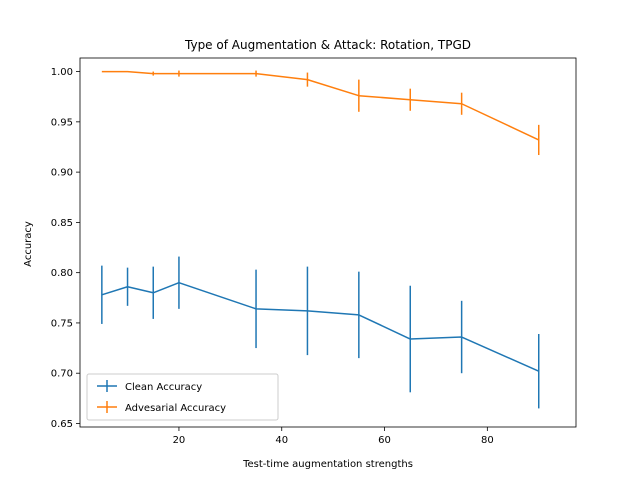  I want to click on x-tick-label: 60, so click(384, 440).